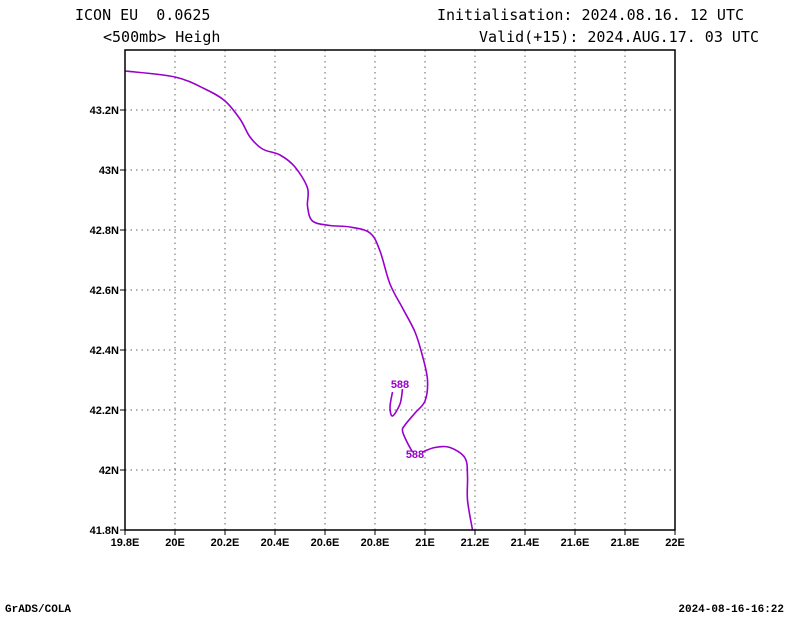 The image size is (800, 618). Describe the element at coordinates (675, 543) in the screenshot. I see `x-tick-label: 22E` at that location.